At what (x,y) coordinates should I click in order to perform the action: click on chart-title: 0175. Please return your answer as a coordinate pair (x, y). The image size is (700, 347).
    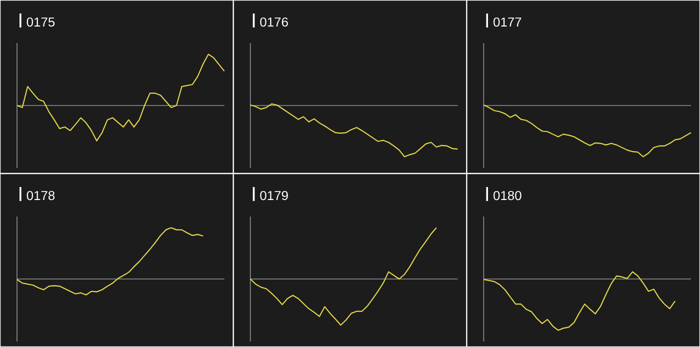
    Looking at the image, I should click on (40, 22).